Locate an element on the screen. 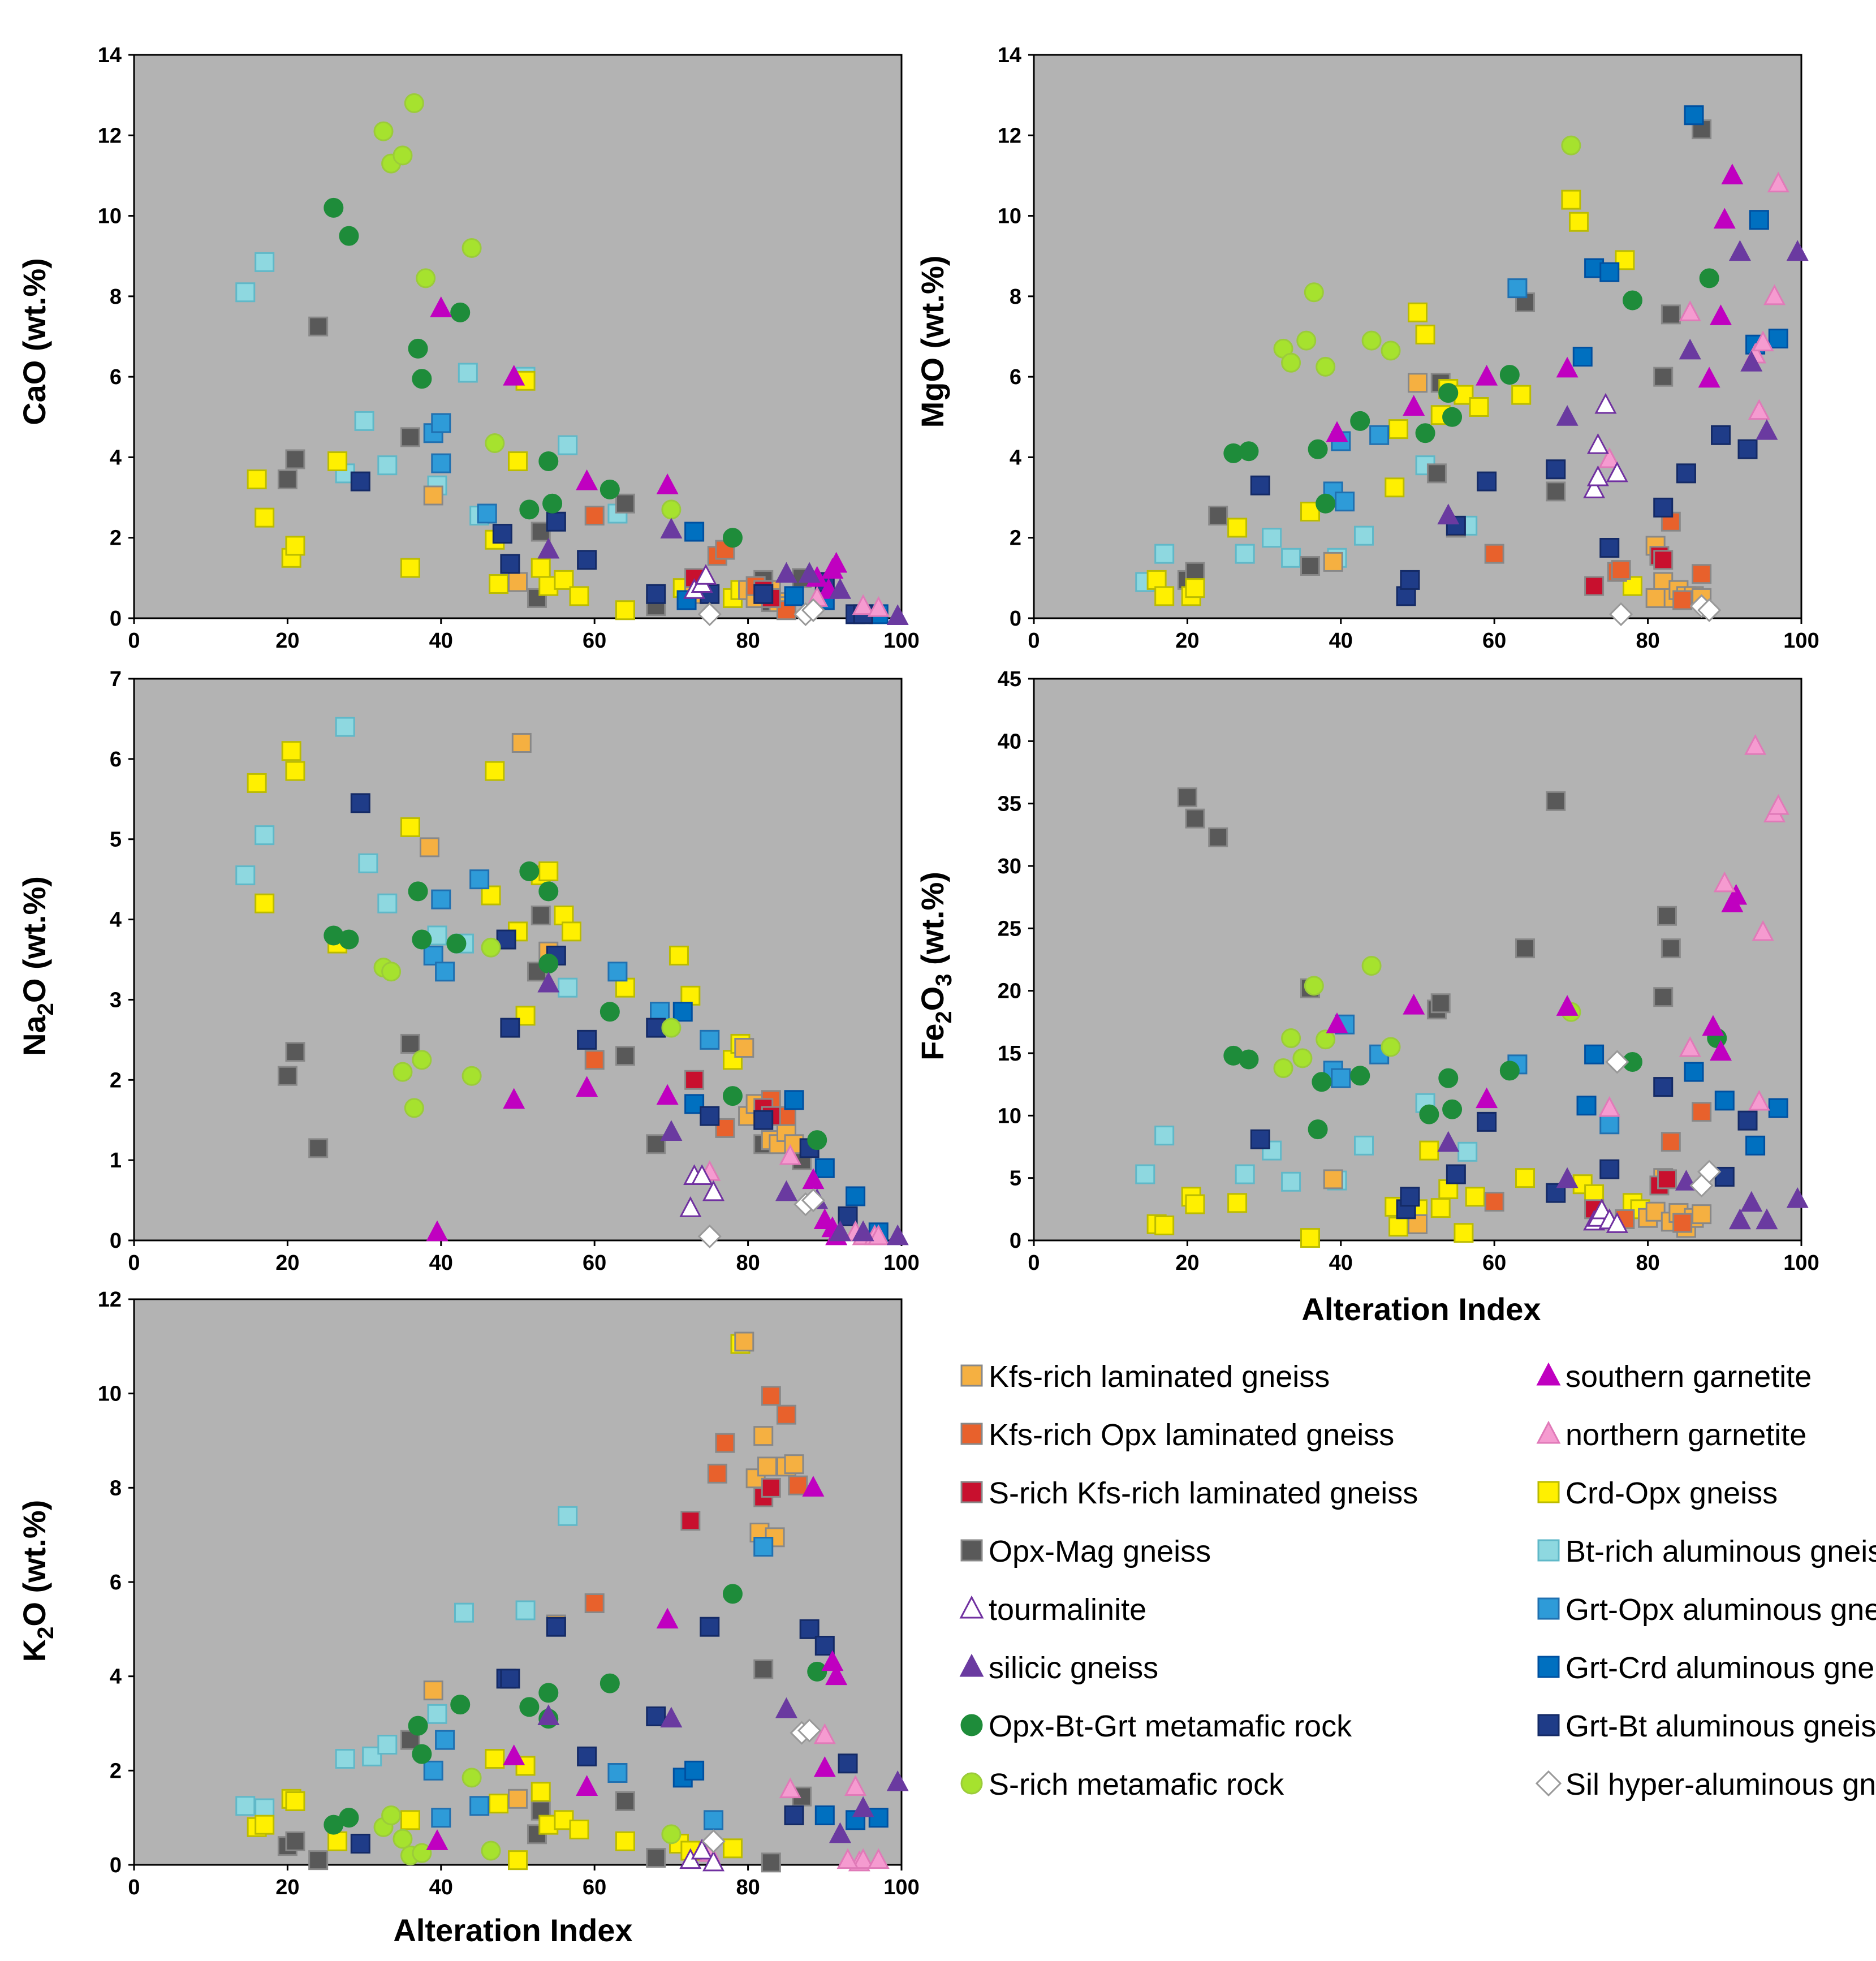 The height and width of the screenshot is (1961, 1876). y-tick-label: 1 is located at coordinates (116, 1161).